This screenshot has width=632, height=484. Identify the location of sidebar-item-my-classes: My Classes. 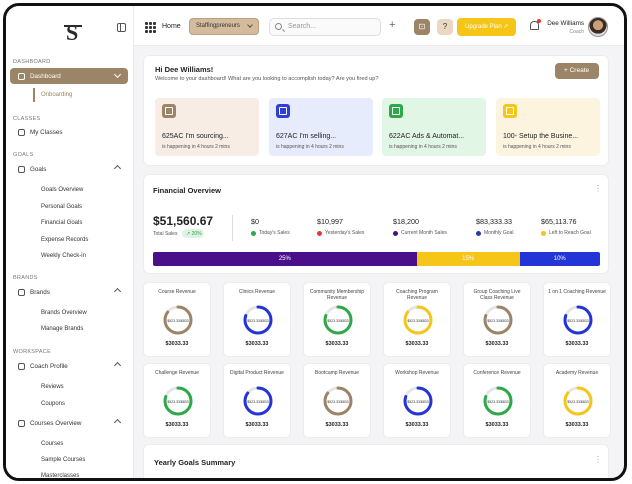
(69, 132).